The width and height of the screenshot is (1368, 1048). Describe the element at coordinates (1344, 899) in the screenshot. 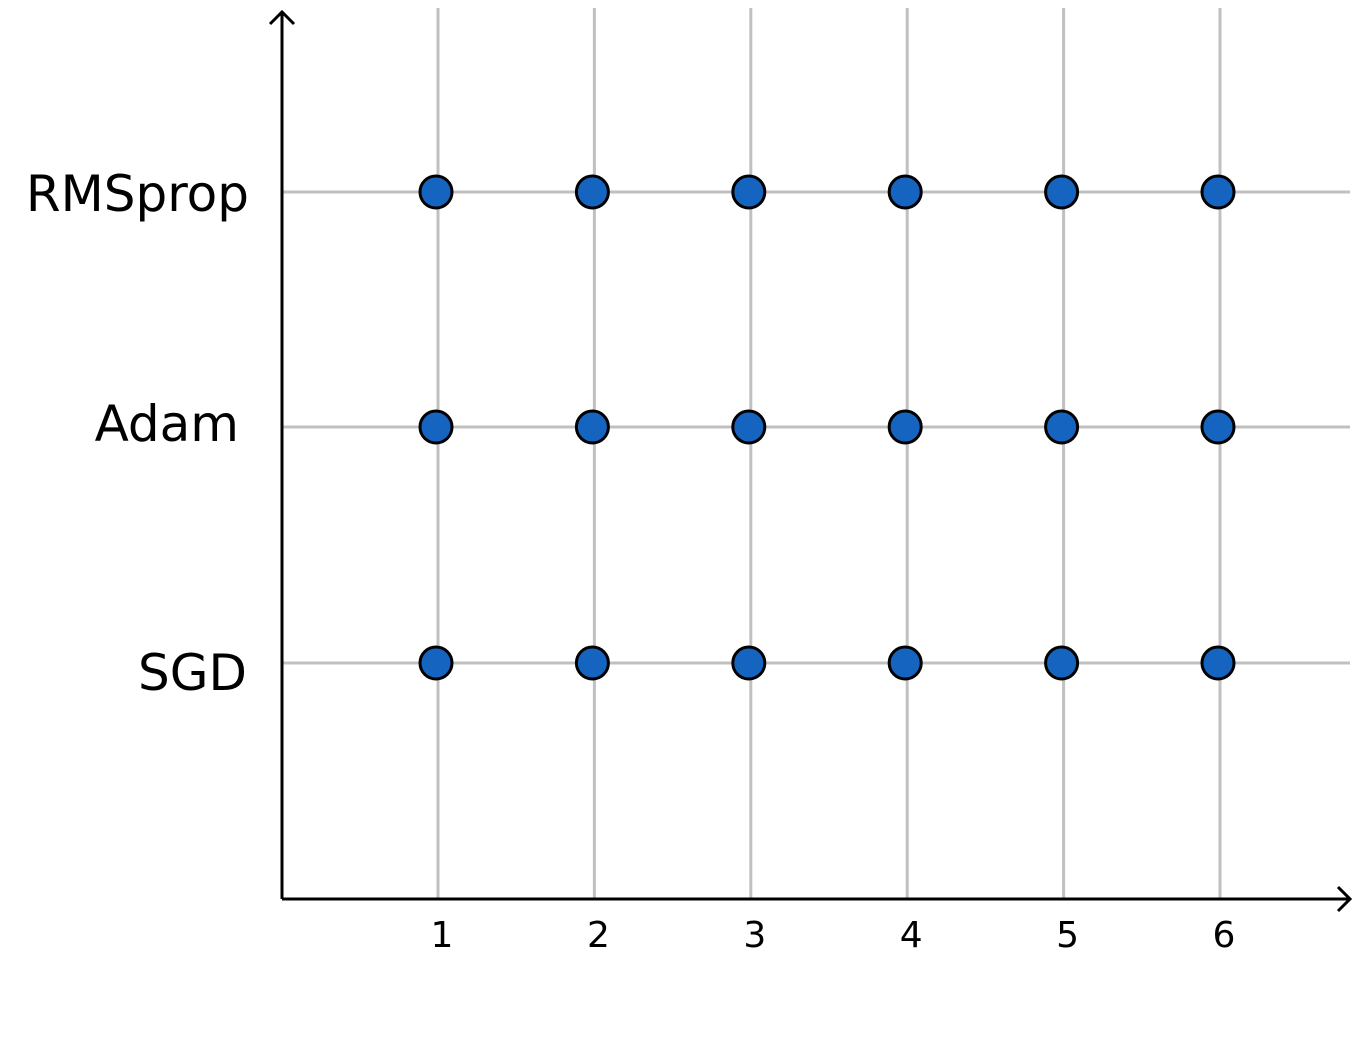

I see `x-axis-arrow` at that location.